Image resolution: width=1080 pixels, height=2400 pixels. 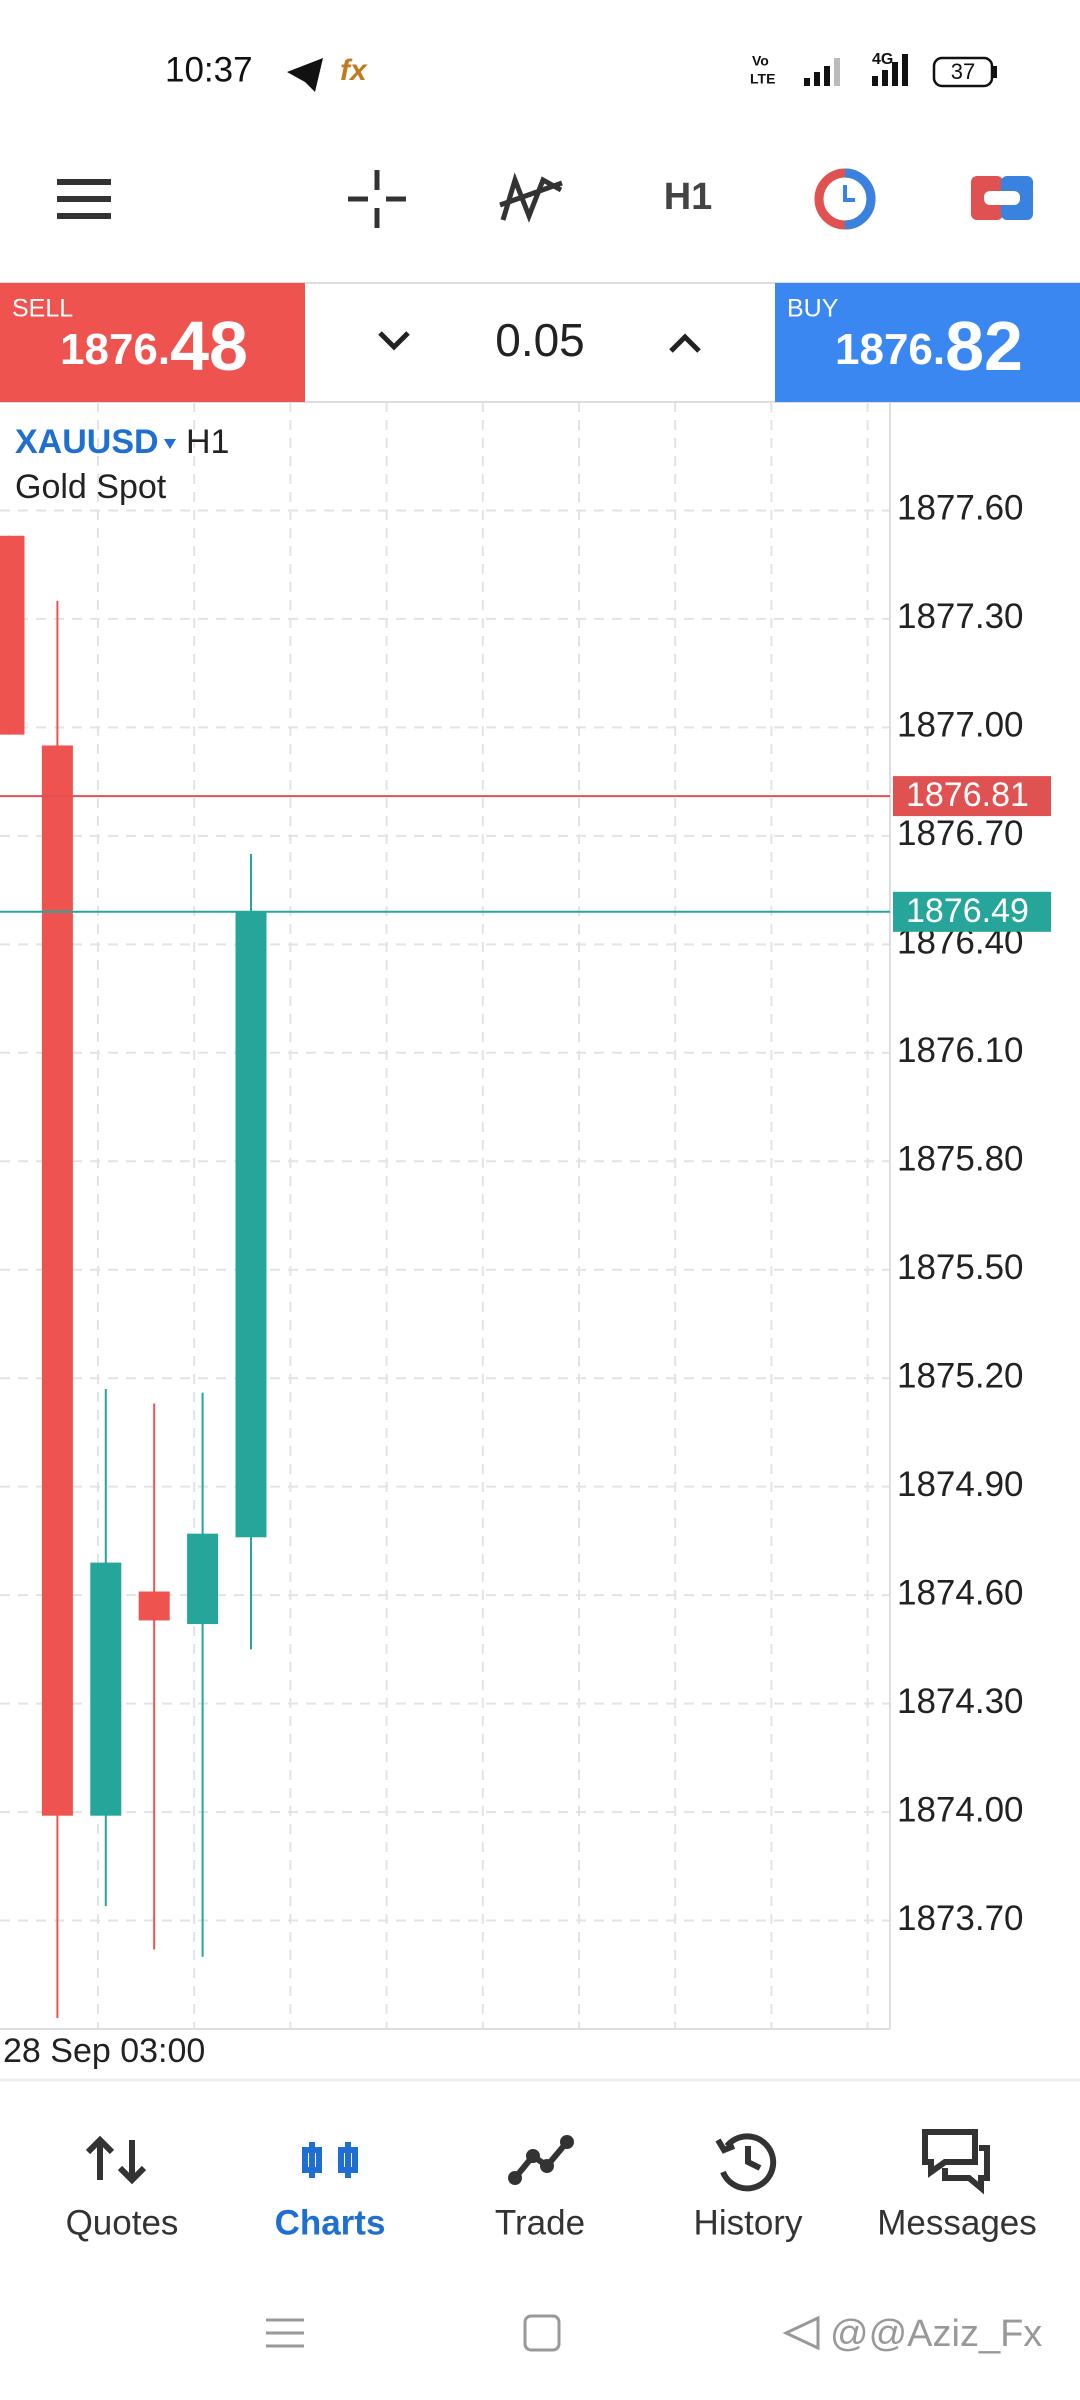 What do you see at coordinates (957, 2222) in the screenshot?
I see `nav-label: Messages` at bounding box center [957, 2222].